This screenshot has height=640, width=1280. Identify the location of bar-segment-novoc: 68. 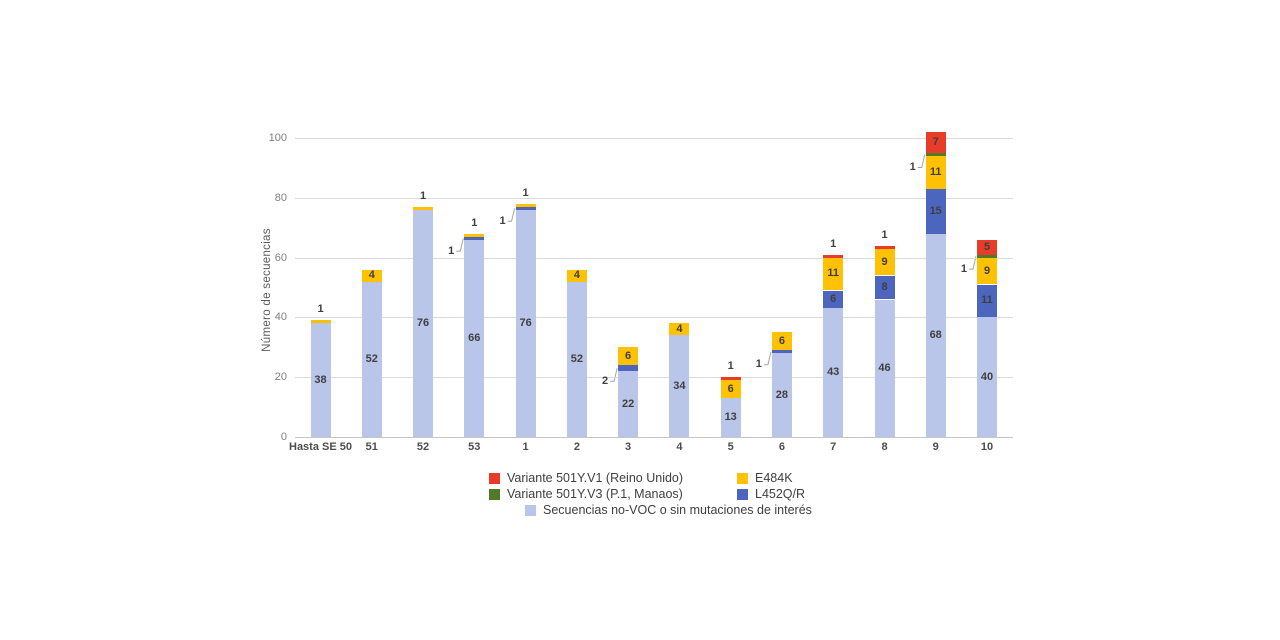
(935, 335).